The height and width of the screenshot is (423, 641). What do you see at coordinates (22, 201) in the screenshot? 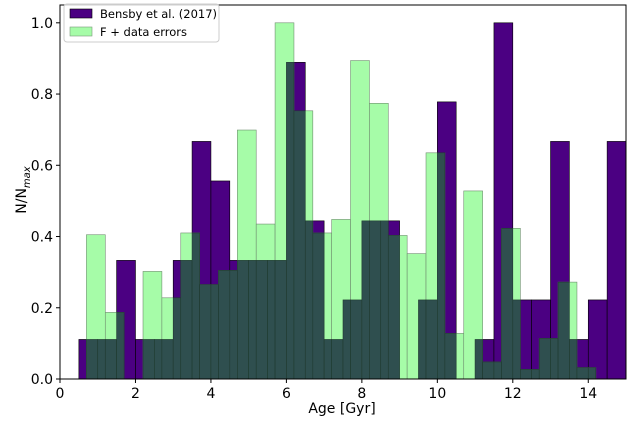
I see `y-axis-label-main: N/N` at bounding box center [22, 201].